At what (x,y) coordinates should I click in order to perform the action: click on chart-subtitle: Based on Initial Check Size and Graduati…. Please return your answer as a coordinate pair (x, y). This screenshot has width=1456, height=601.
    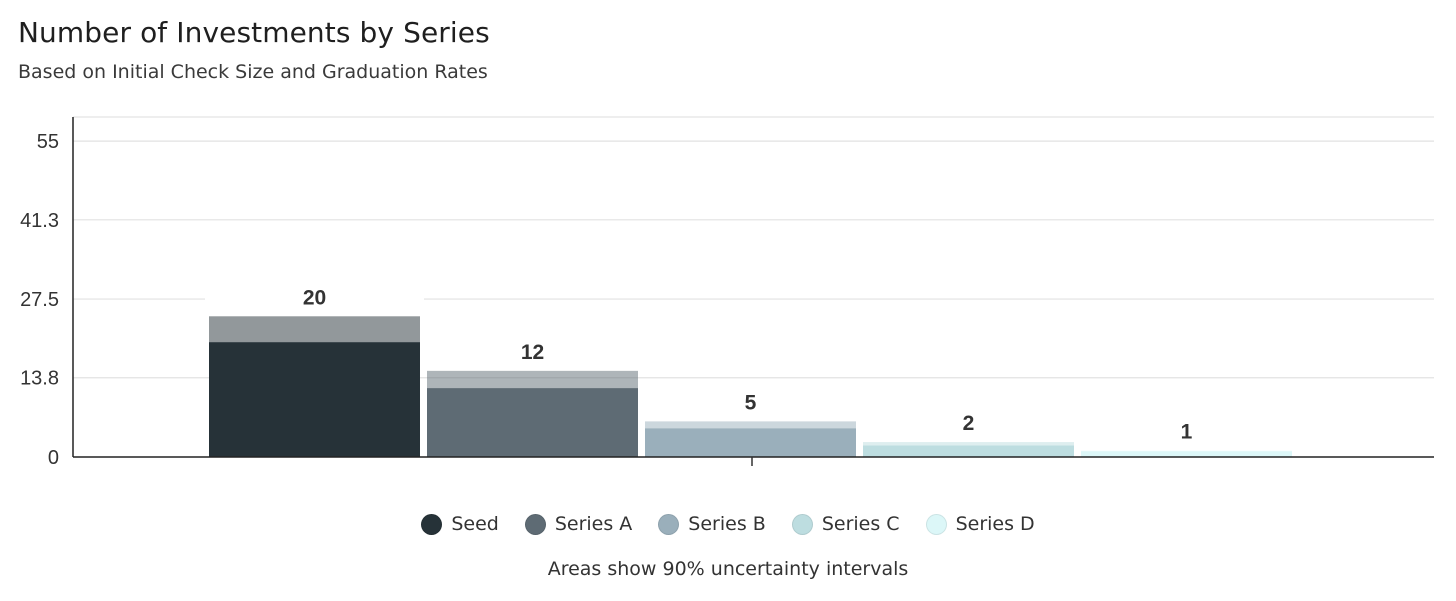
    Looking at the image, I should click on (253, 72).